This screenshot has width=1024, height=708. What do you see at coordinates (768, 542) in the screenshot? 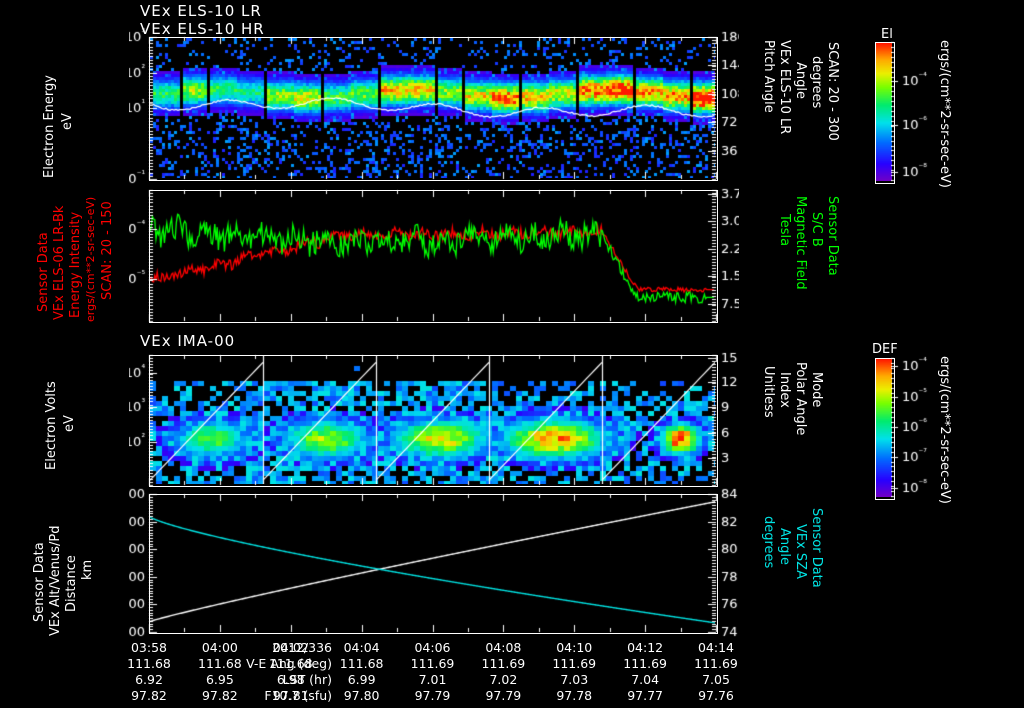
I see `panel4-right-axis-label-4: degrees` at bounding box center [768, 542].